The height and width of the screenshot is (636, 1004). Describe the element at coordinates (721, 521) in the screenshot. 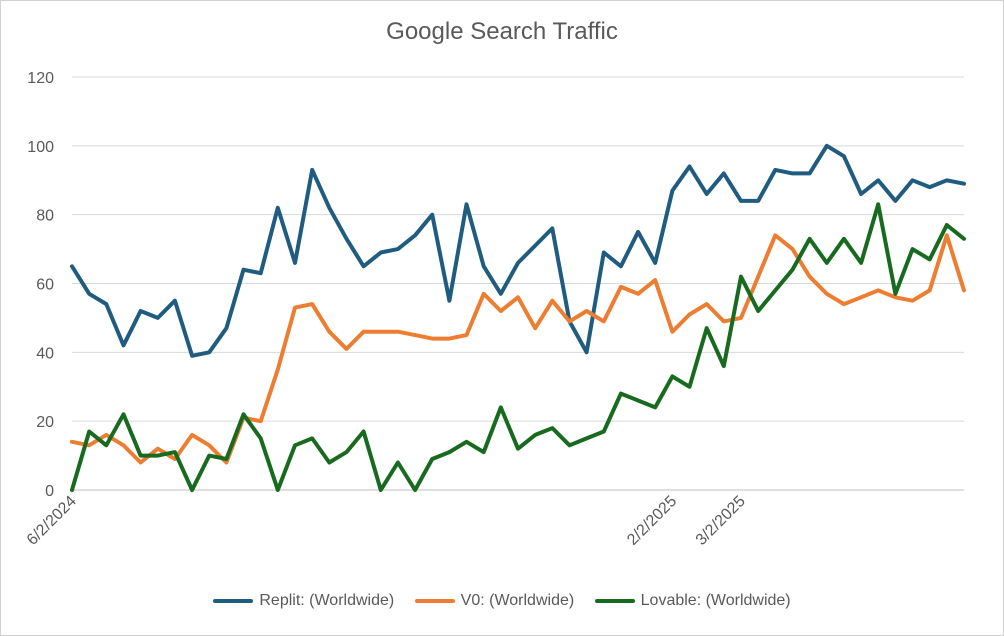

I see `x-tick-label: 3/2/2025` at that location.